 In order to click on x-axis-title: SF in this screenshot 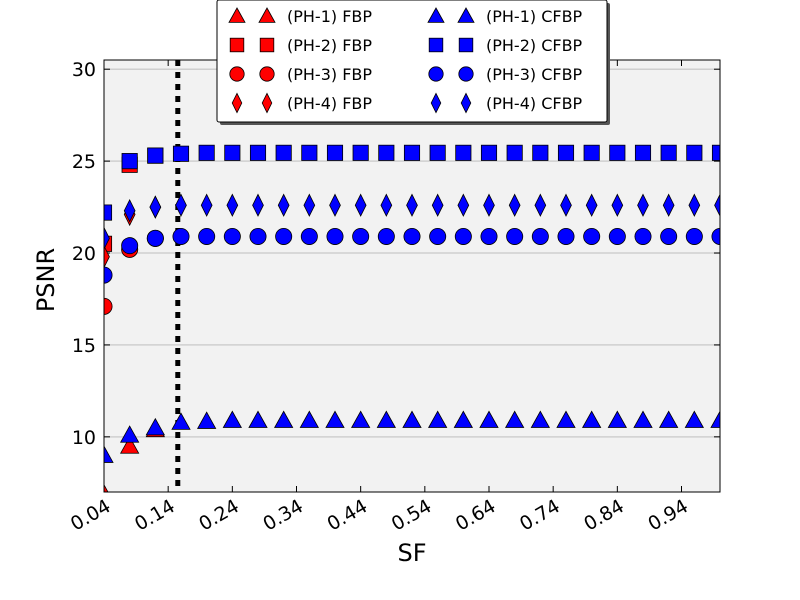, I will do `click(411, 553)`.